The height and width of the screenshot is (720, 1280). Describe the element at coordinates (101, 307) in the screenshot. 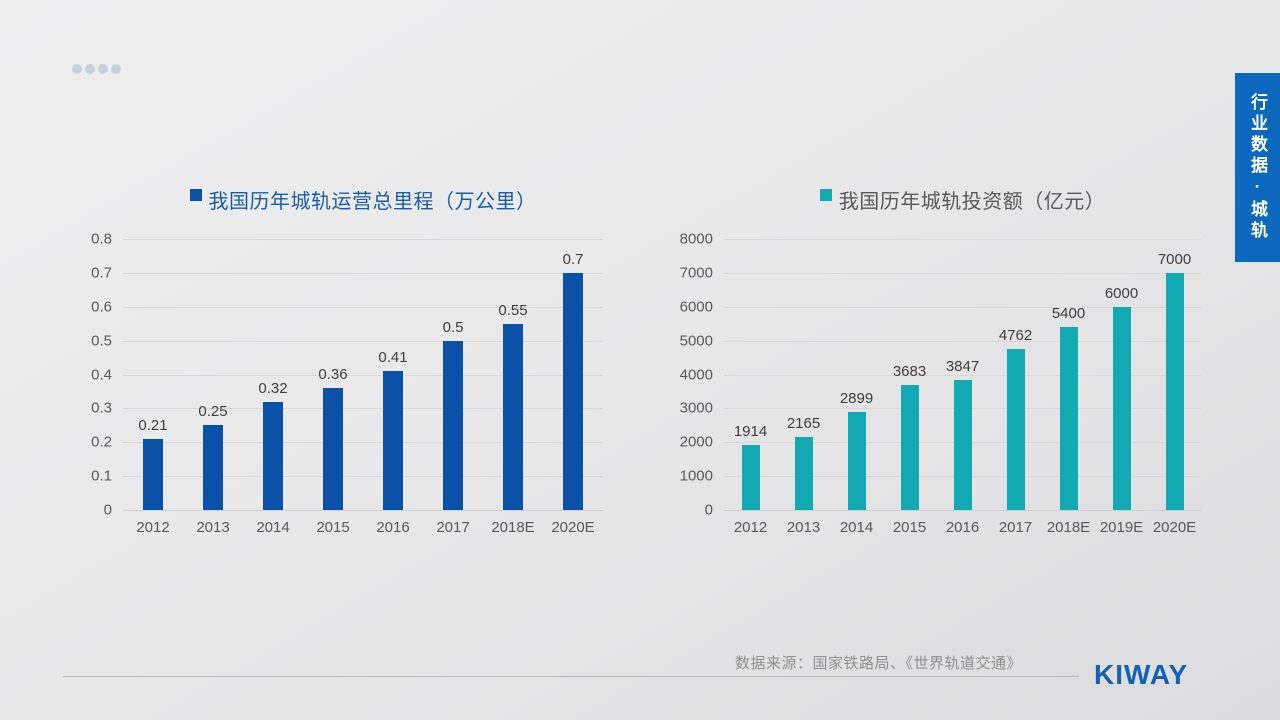

I see `y-axis-tick-label: 0.6` at that location.